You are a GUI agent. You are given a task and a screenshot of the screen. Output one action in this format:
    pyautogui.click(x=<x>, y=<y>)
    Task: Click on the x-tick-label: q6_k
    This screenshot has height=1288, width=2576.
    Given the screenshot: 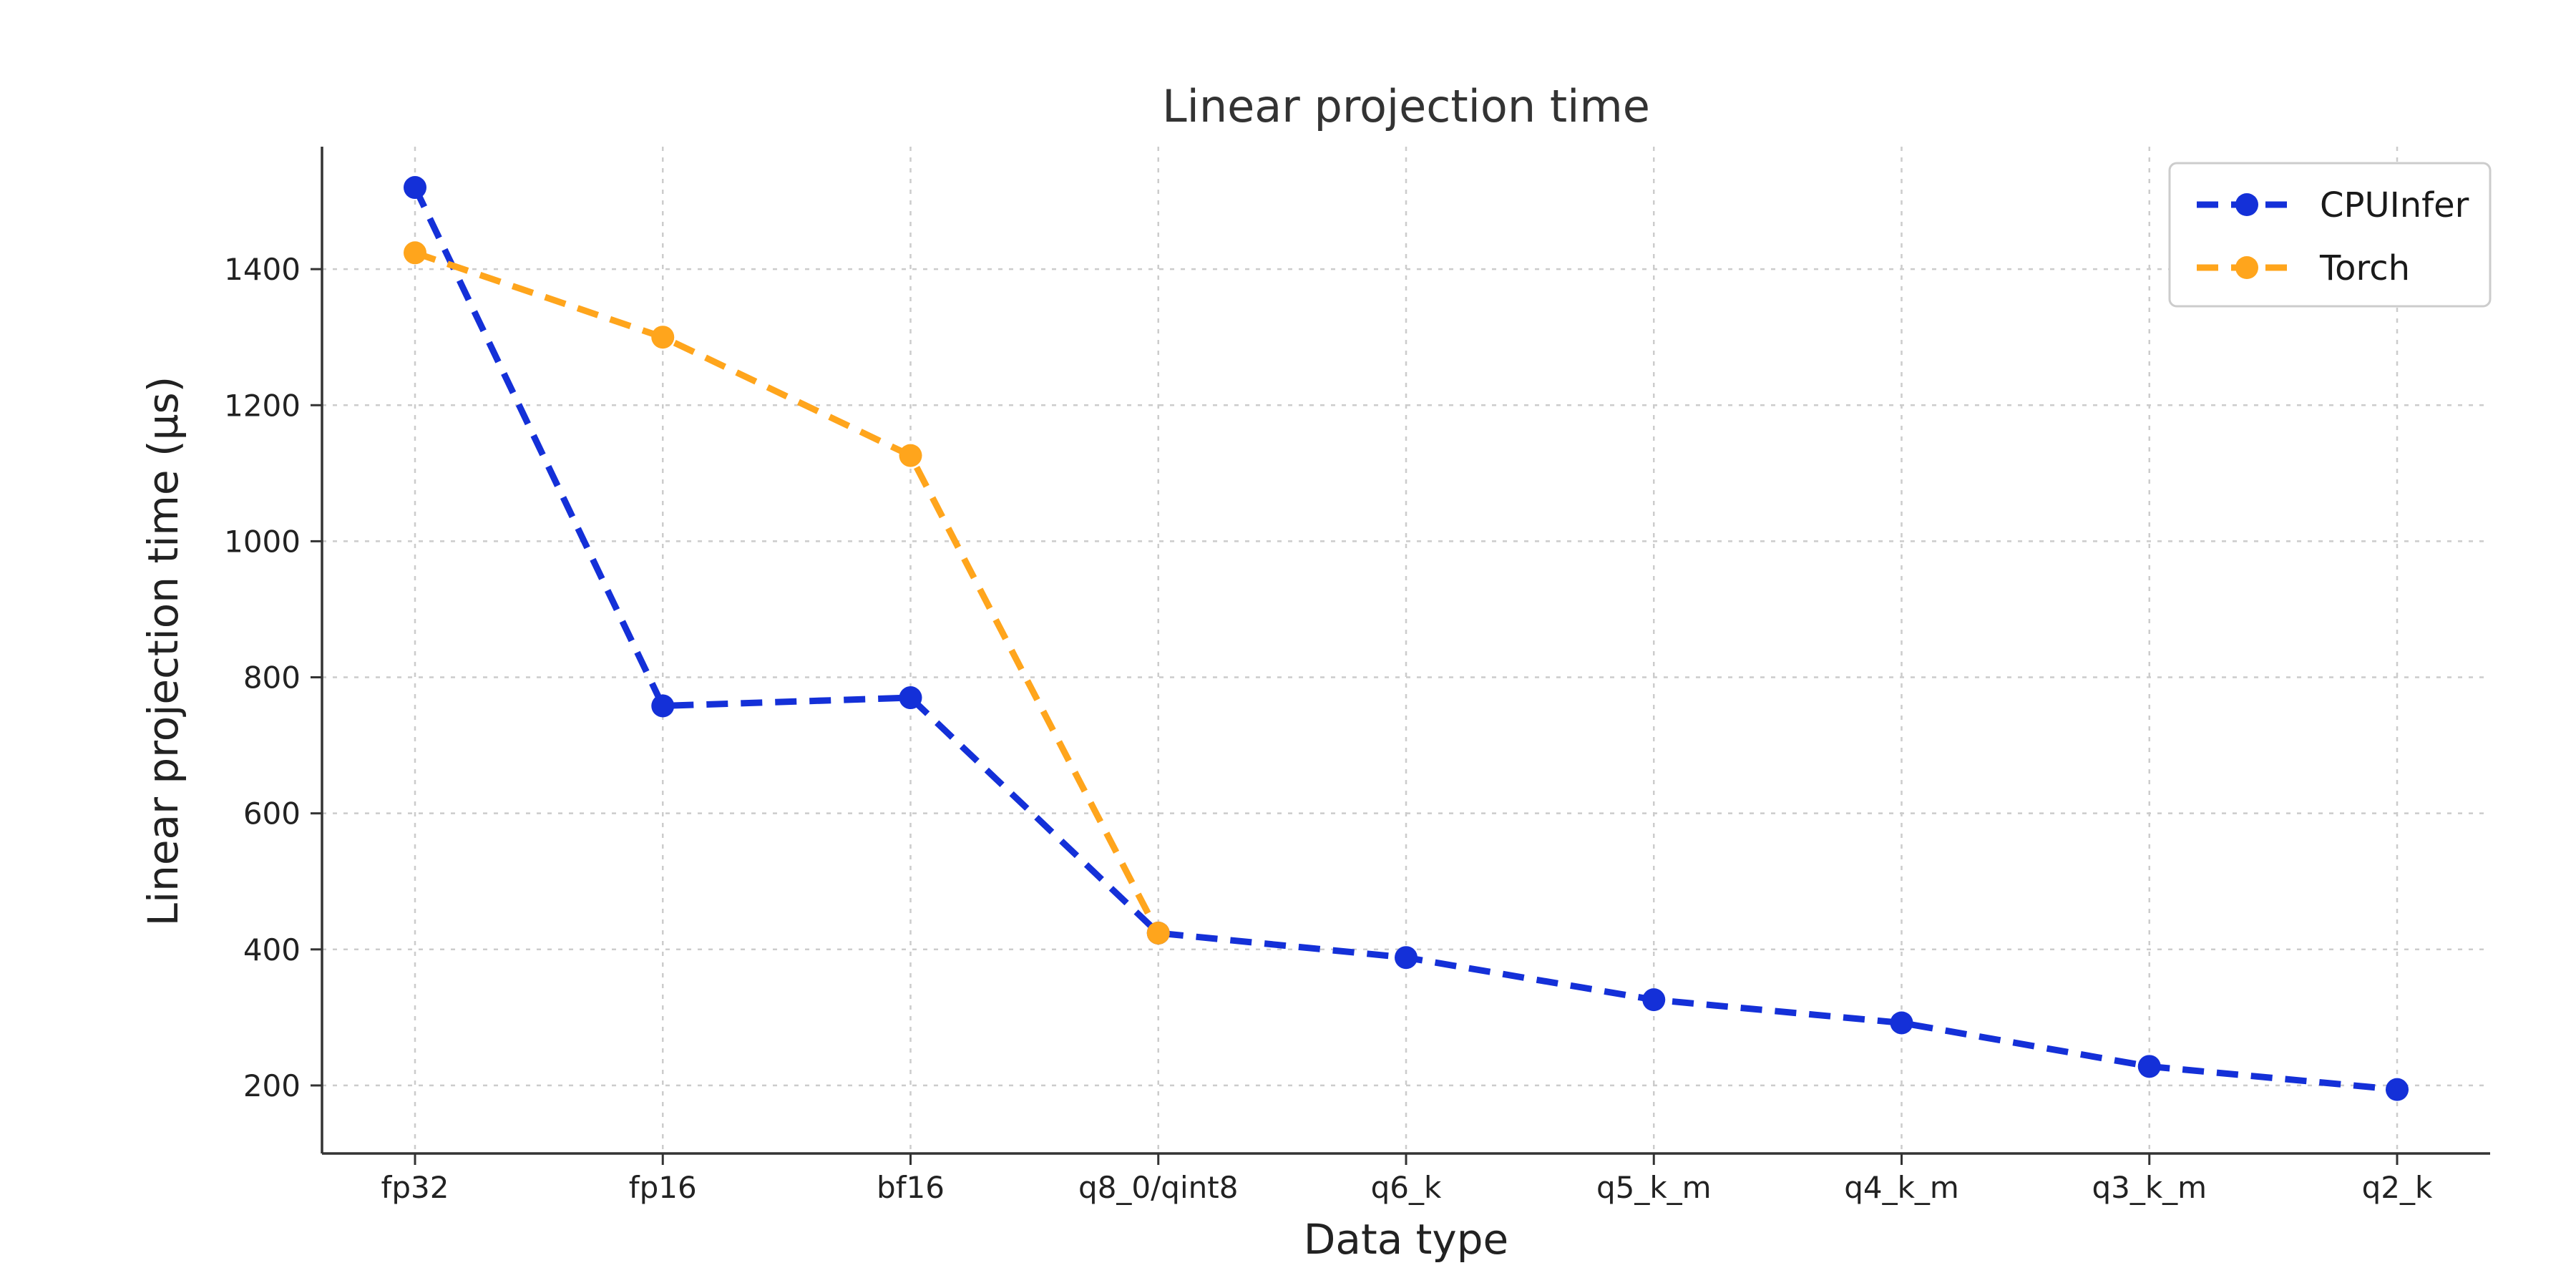 What is the action you would take?
    pyautogui.click(x=1406, y=1187)
    